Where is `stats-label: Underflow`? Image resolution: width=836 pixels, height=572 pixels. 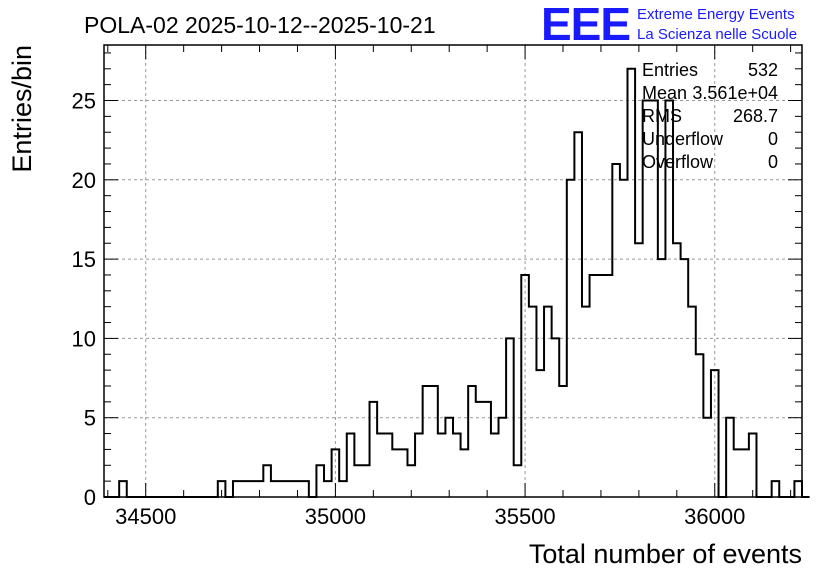
stats-label: Underflow is located at coordinates (683, 139).